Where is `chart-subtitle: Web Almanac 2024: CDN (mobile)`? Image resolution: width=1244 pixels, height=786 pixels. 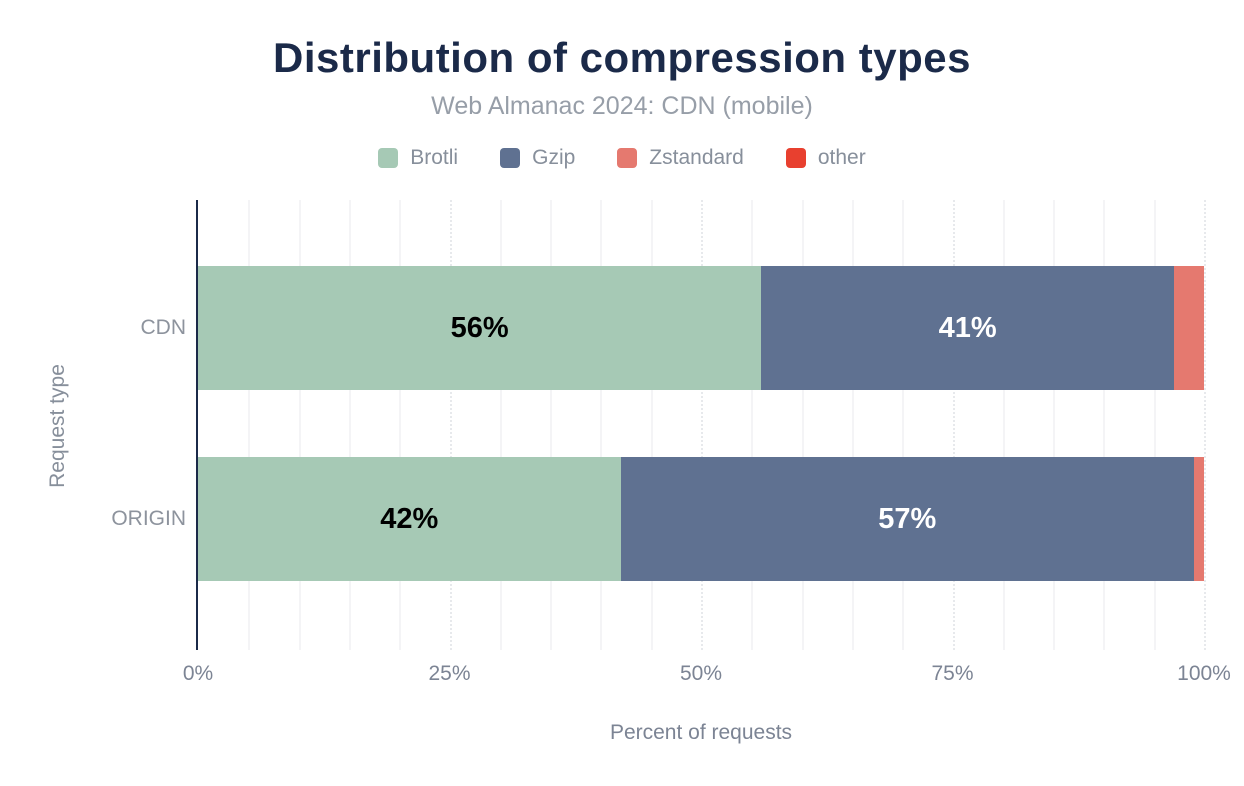
chart-subtitle: Web Almanac 2024: CDN (mobile) is located at coordinates (622, 106).